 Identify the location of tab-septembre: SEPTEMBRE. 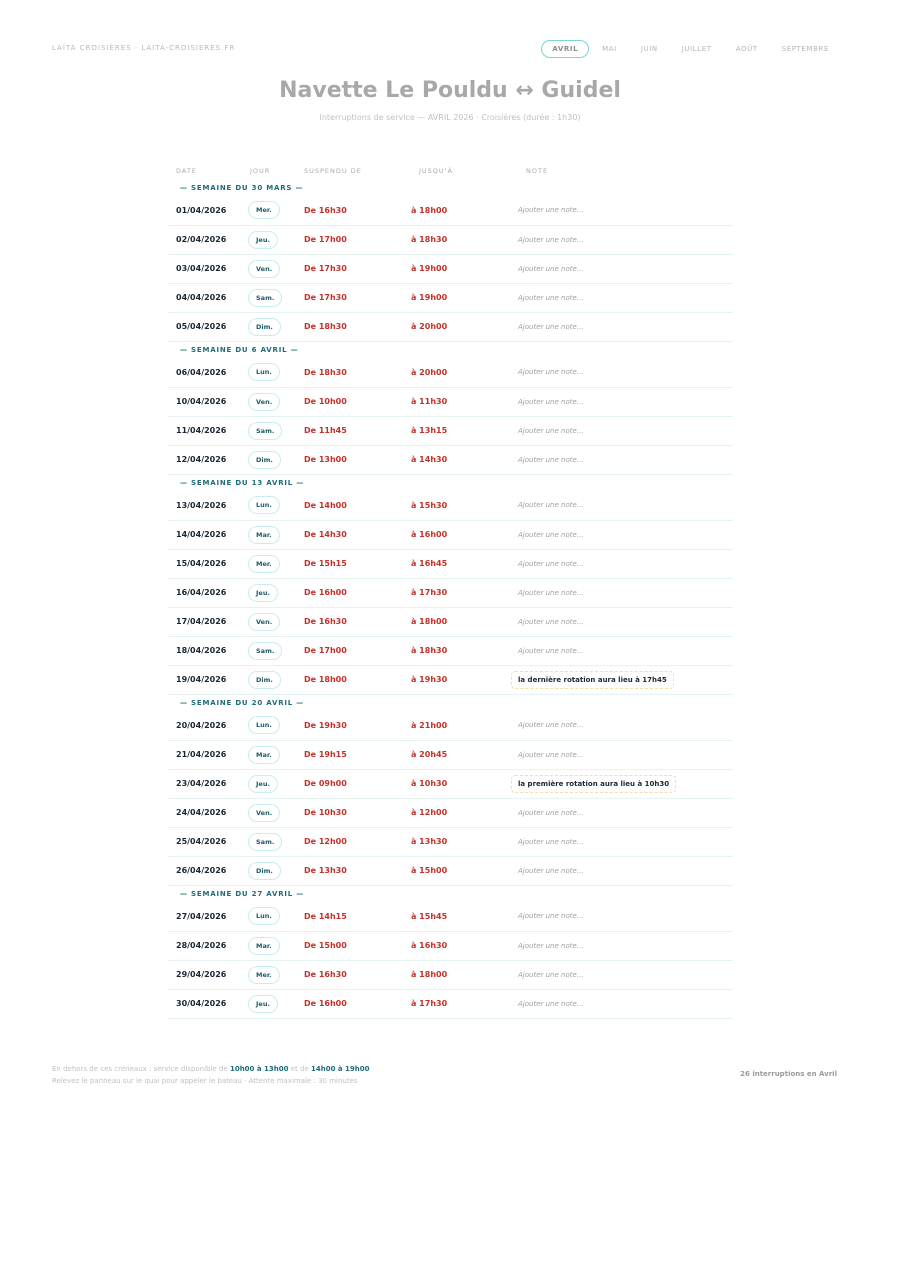
(805, 49).